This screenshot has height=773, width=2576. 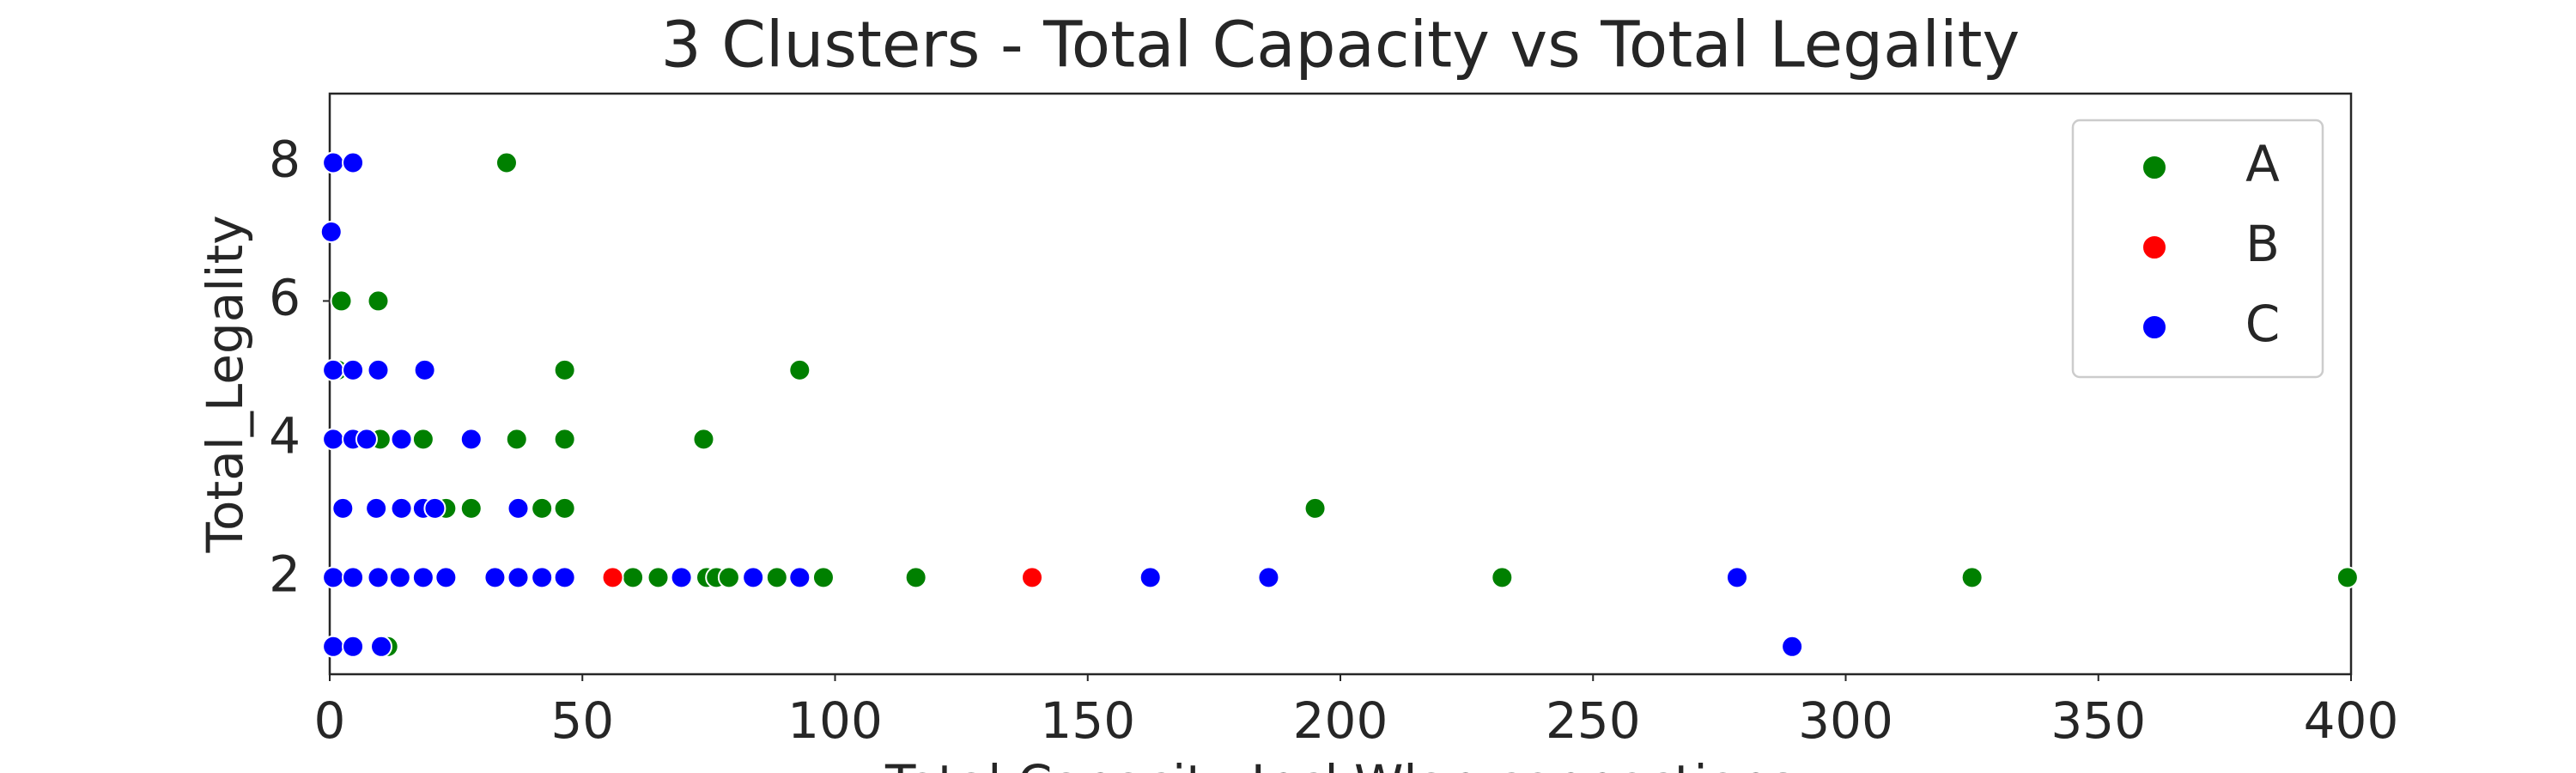 What do you see at coordinates (285, 574) in the screenshot?
I see `y-tick-label: 2` at bounding box center [285, 574].